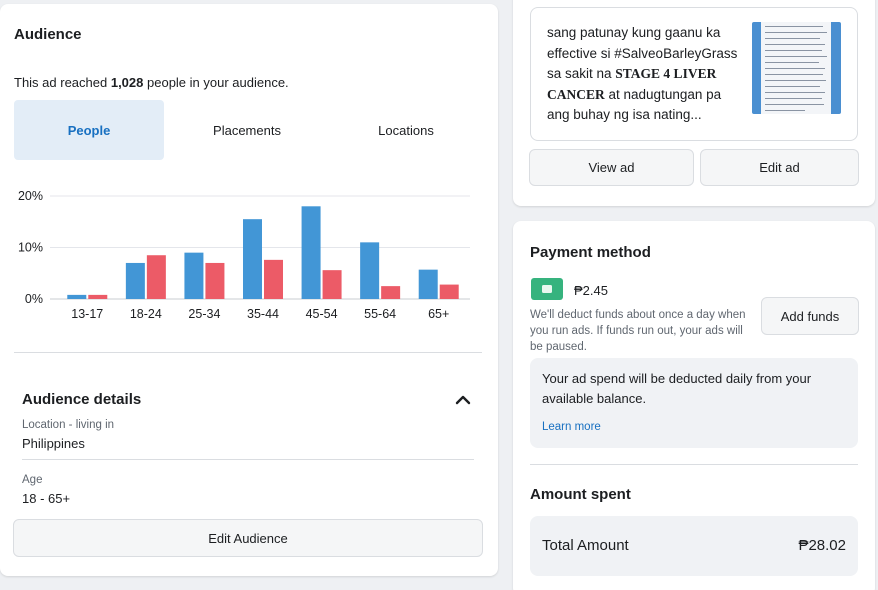  I want to click on location-label: Location - living in, so click(68, 425).